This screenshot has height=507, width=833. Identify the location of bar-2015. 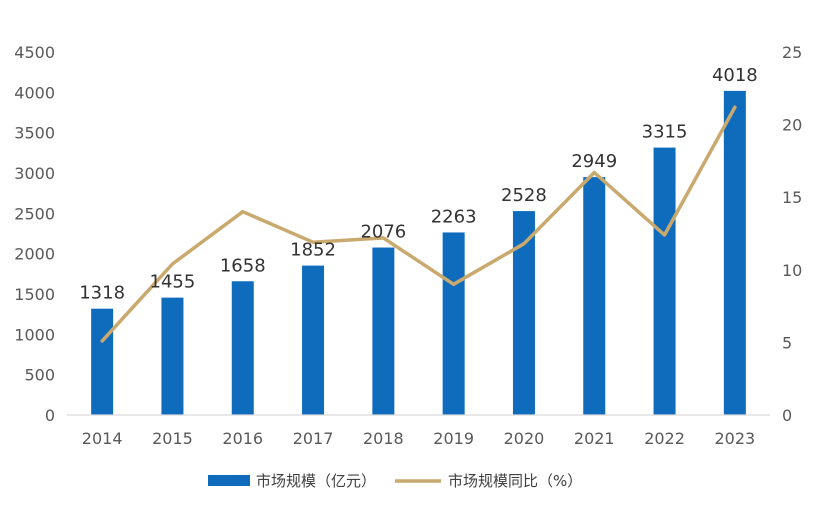
(172, 356).